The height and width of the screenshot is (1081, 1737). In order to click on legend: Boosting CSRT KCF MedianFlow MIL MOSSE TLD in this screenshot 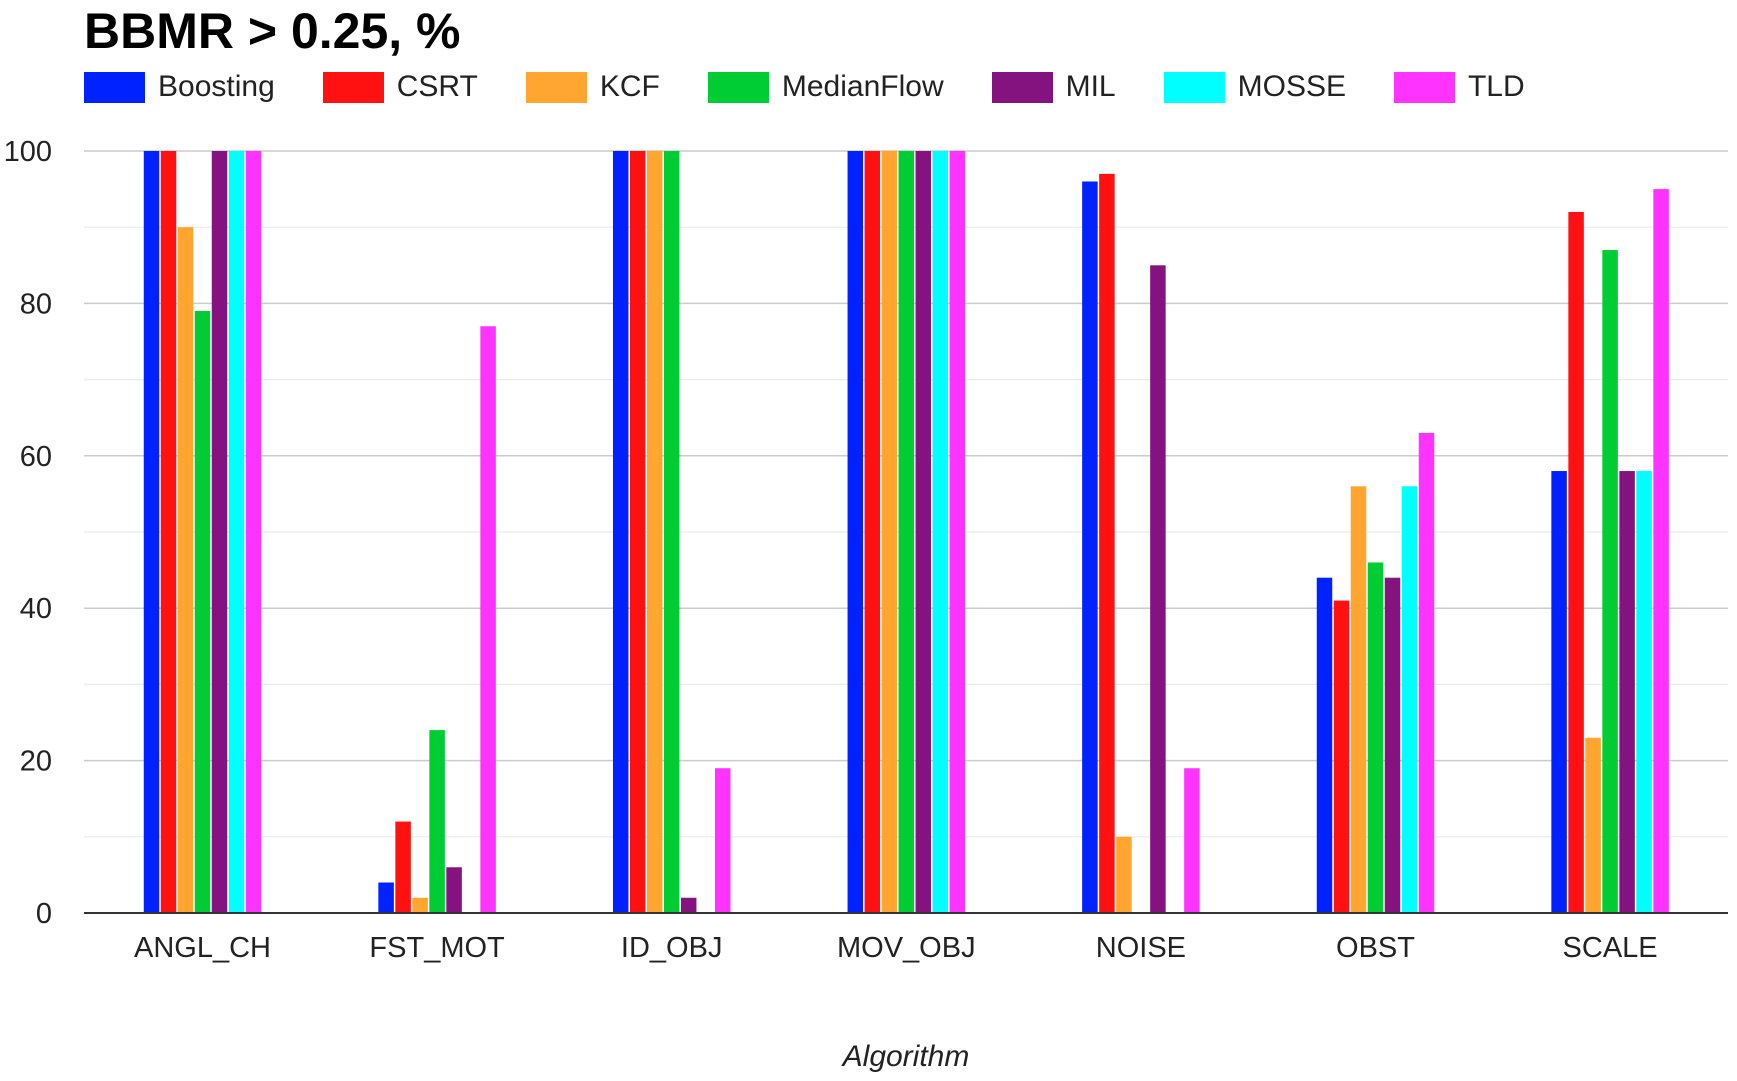, I will do `click(828, 87)`.